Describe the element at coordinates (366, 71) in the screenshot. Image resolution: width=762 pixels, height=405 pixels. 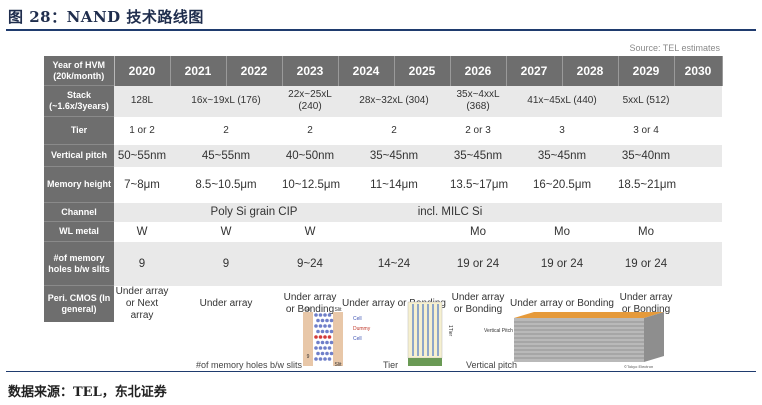
I see `year-2024: 2024` at that location.